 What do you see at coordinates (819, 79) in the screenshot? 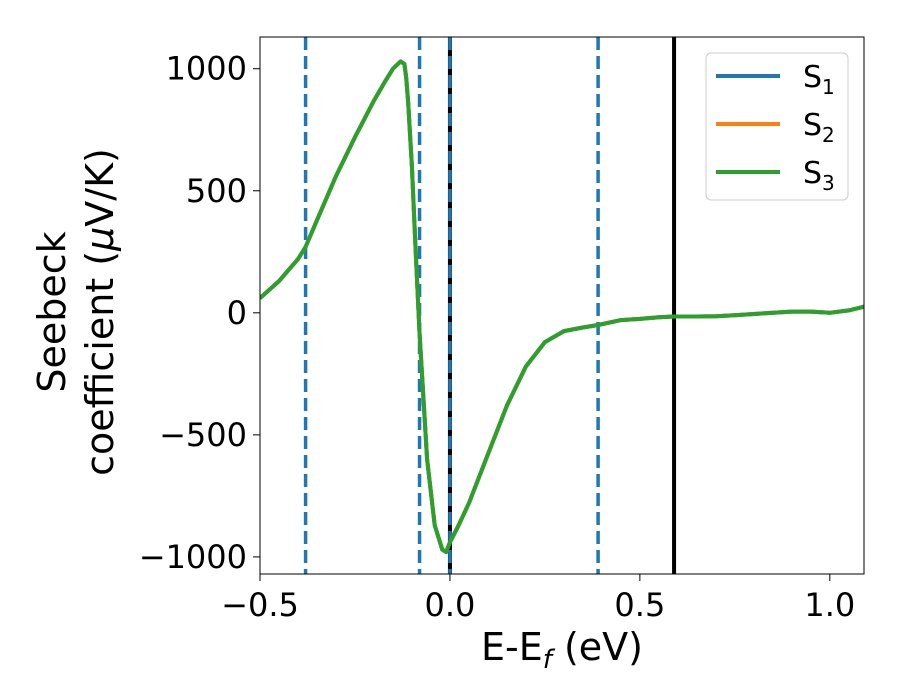
I see `legend-label-S1: S1` at bounding box center [819, 79].